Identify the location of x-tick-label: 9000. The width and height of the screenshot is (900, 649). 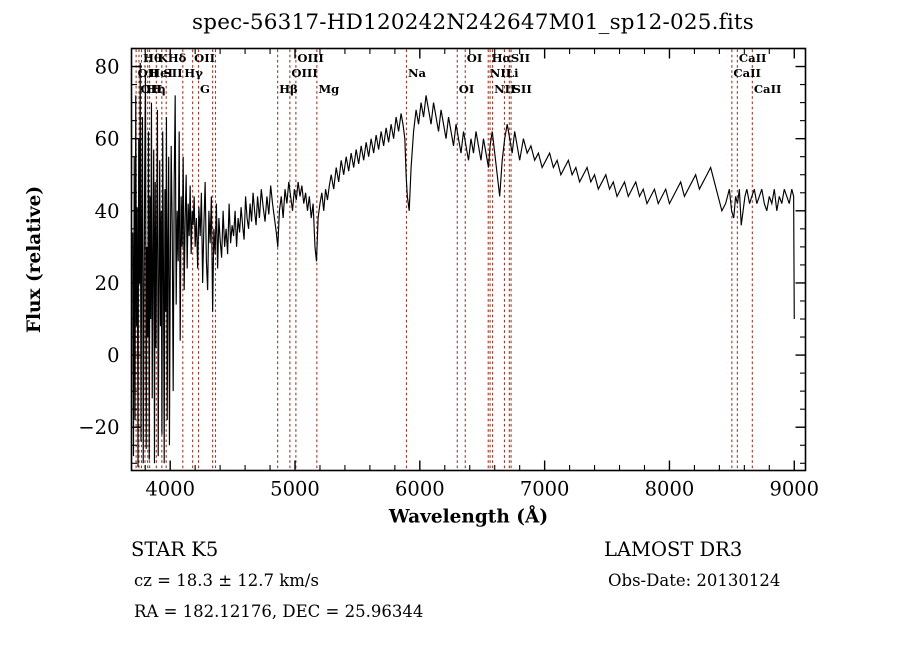
(794, 489).